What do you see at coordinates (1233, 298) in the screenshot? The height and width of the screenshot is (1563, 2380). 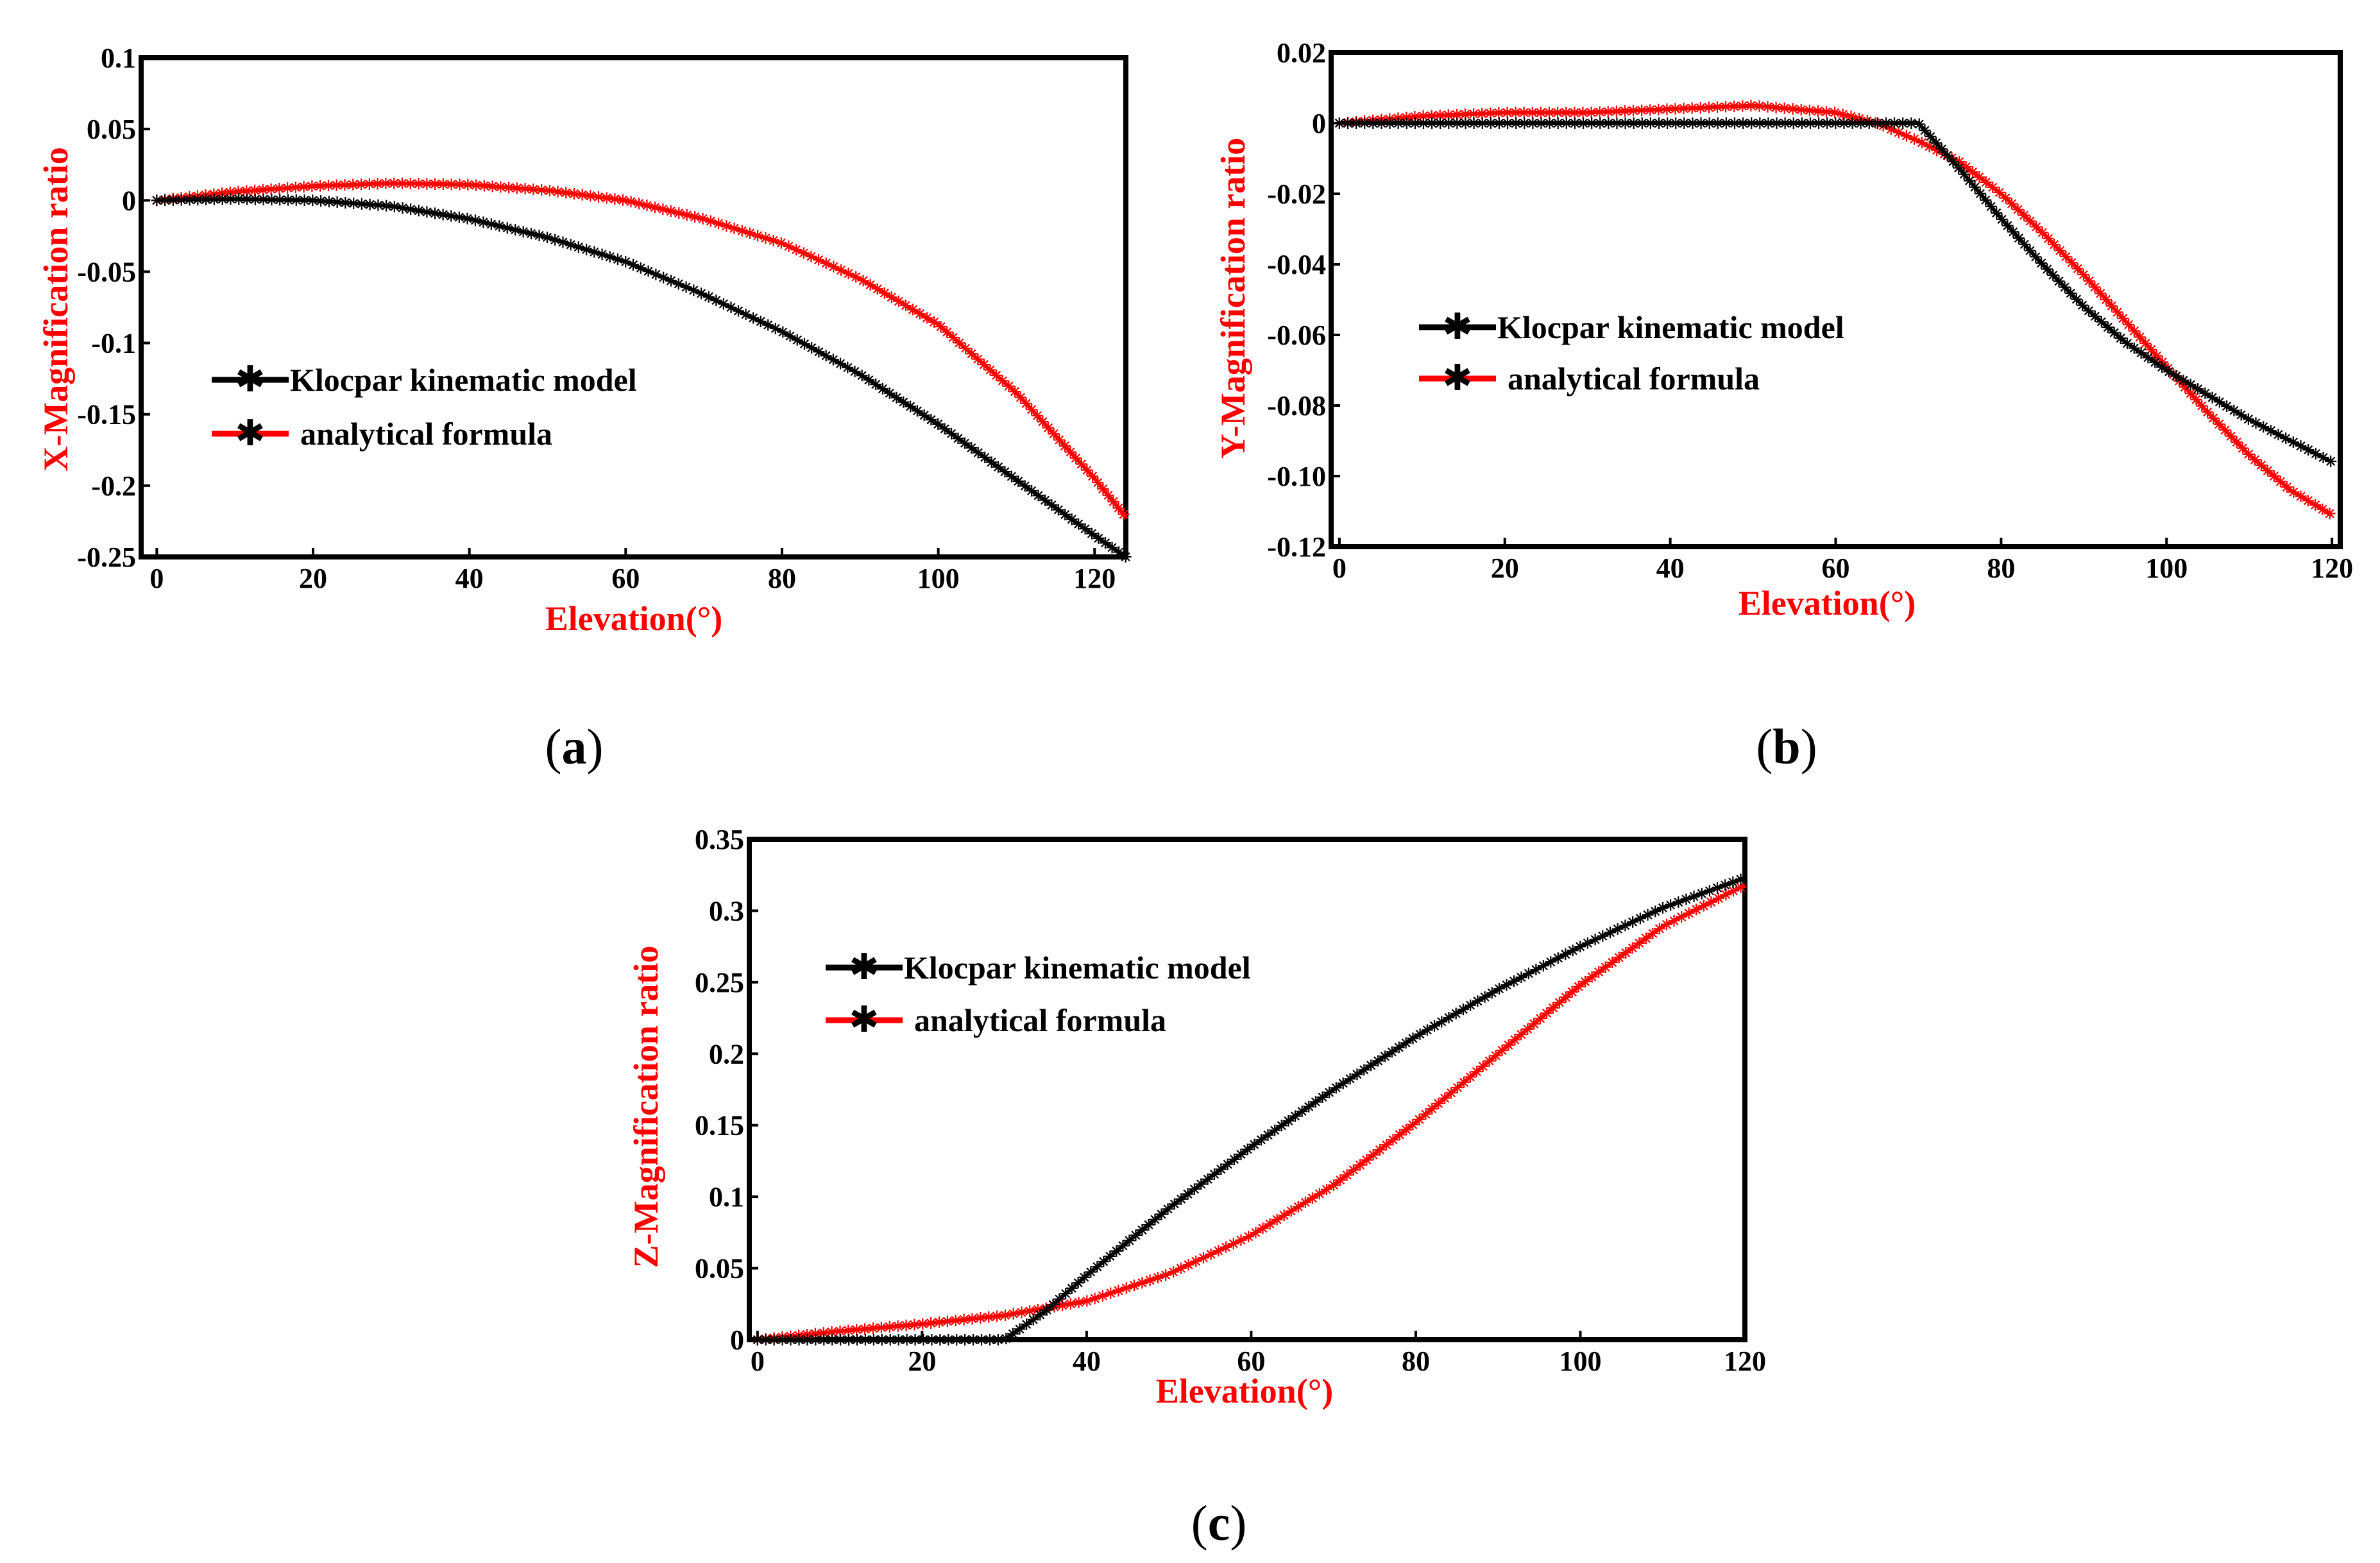 I see `y-axis-label: Y-Magnification ratio` at bounding box center [1233, 298].